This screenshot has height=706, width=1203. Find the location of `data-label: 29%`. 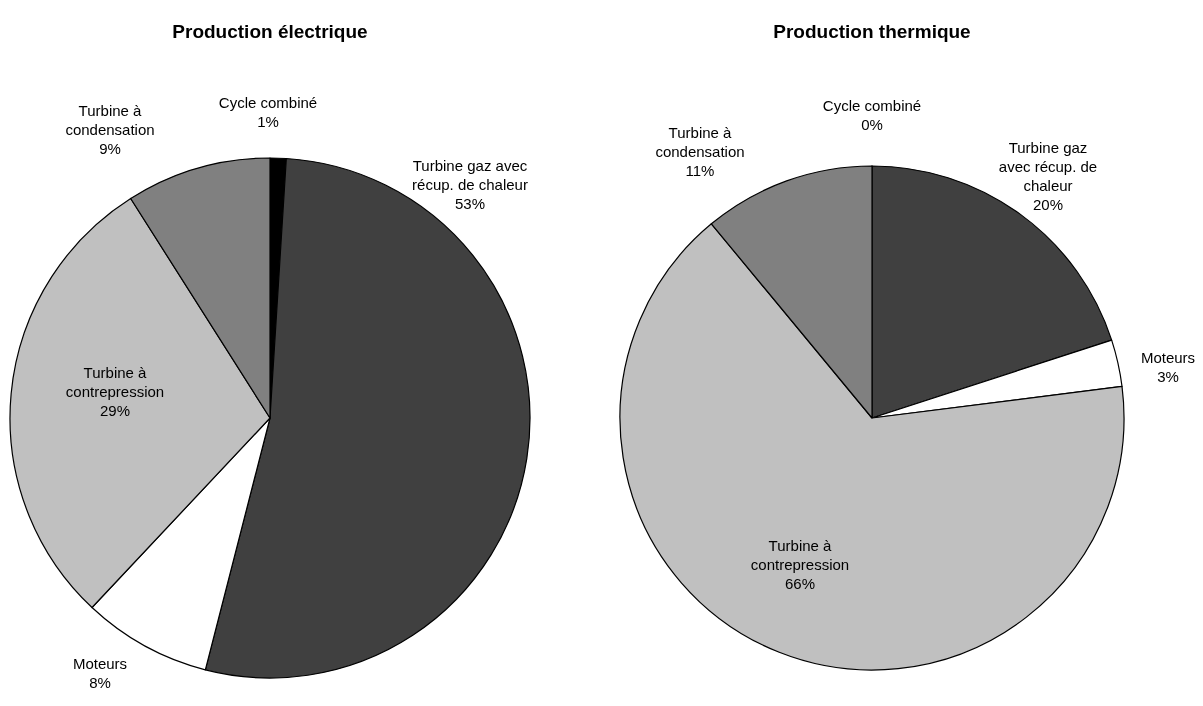

data-label: 29% is located at coordinates (115, 410).